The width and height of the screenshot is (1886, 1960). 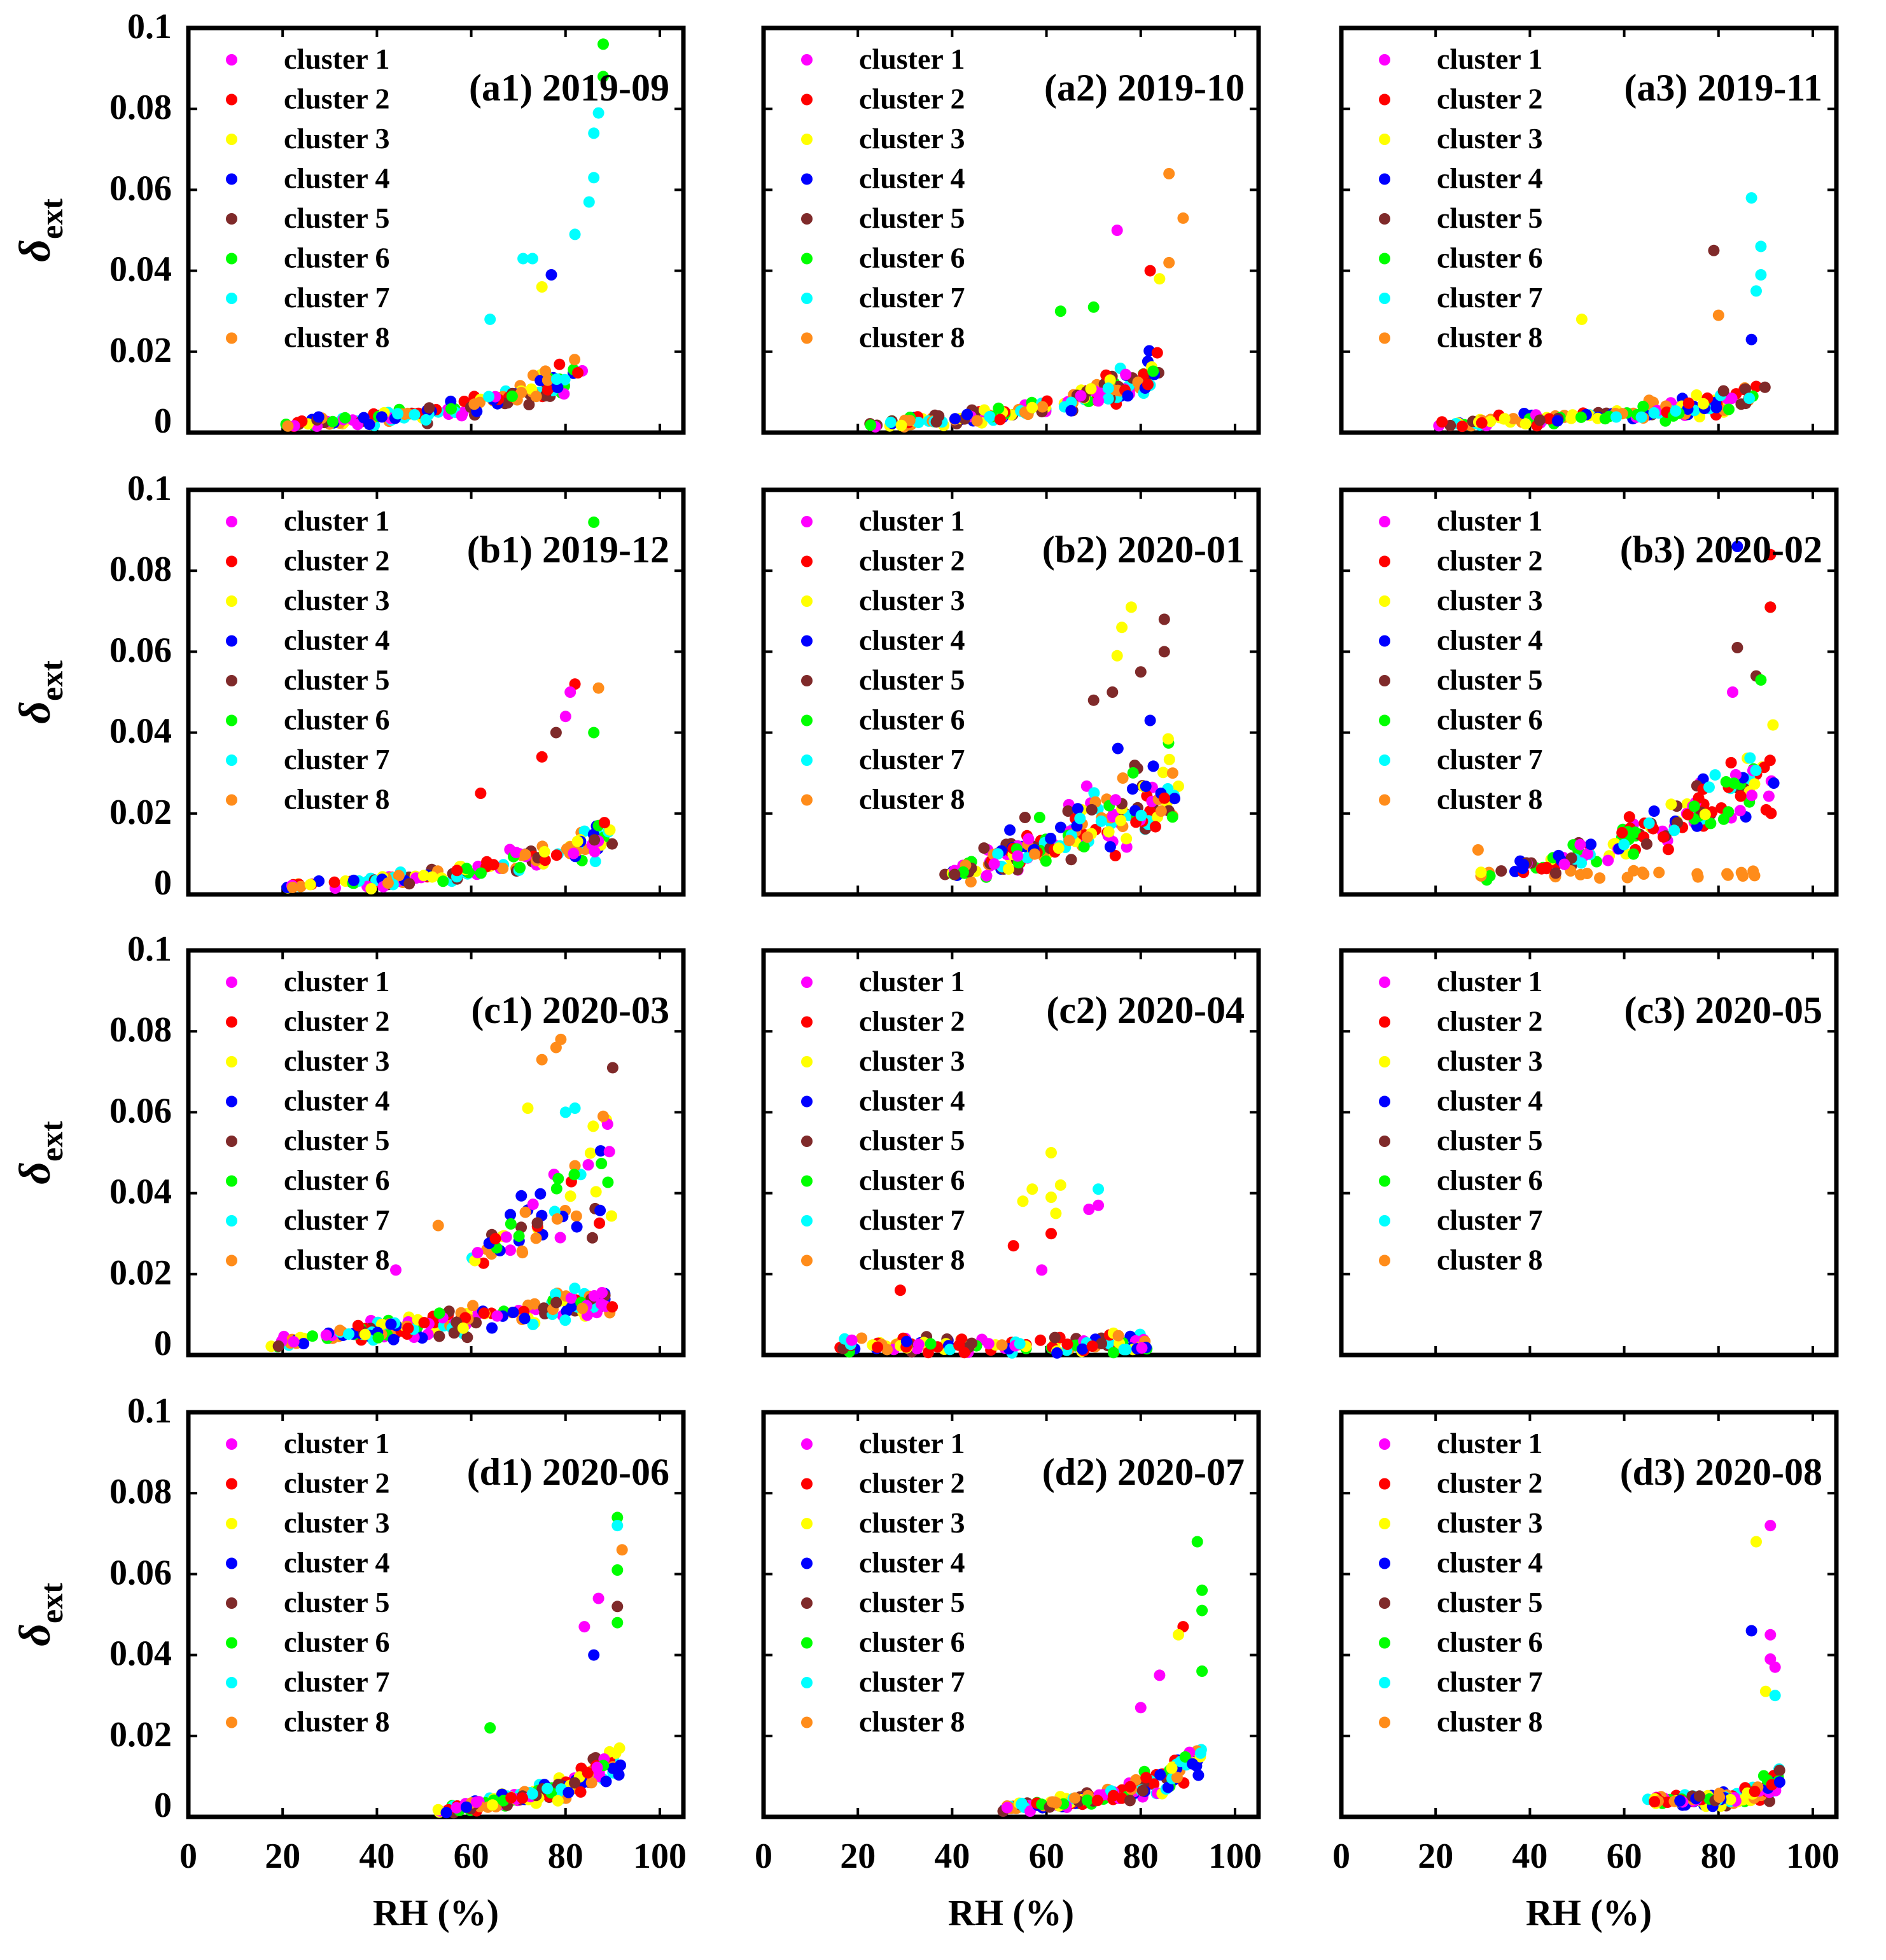 What do you see at coordinates (140, 269) in the screenshot?
I see `y-tick-label: 0.04` at bounding box center [140, 269].